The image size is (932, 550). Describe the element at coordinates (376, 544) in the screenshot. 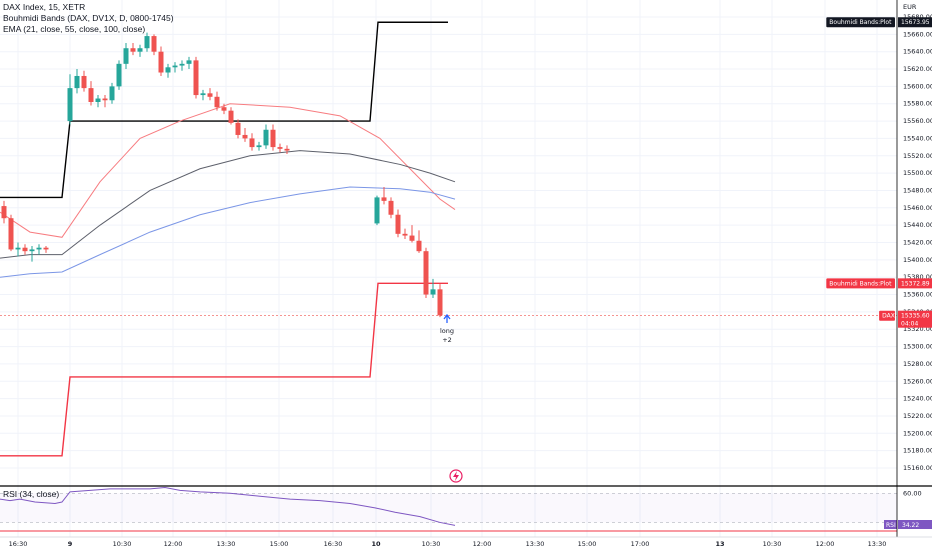

I see `time-tick: 10` at that location.